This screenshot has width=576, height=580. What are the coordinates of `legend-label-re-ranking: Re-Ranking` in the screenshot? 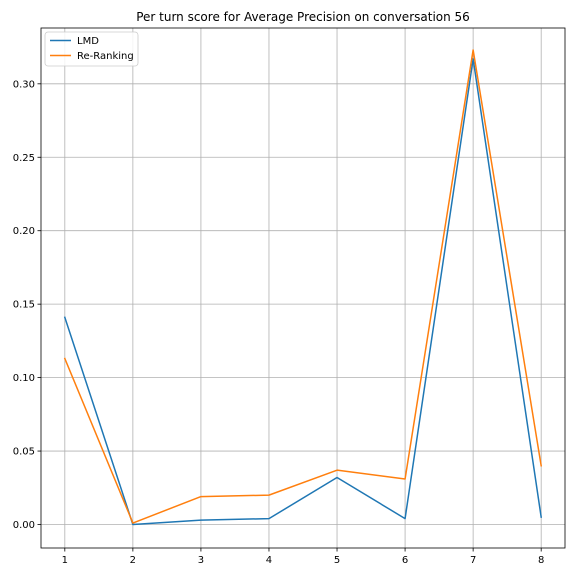 It's located at (105, 56).